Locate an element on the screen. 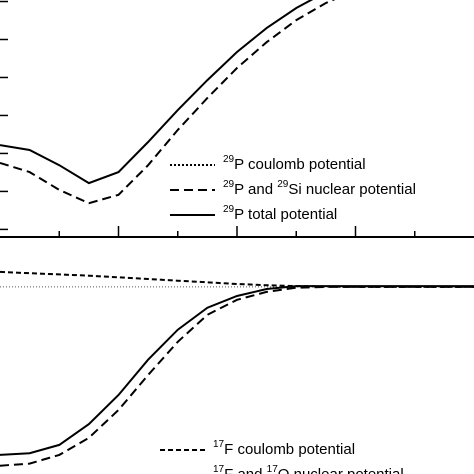 The height and width of the screenshot is (474, 474). legend-label: 17F and 17O nuclear potential is located at coordinates (308, 469).